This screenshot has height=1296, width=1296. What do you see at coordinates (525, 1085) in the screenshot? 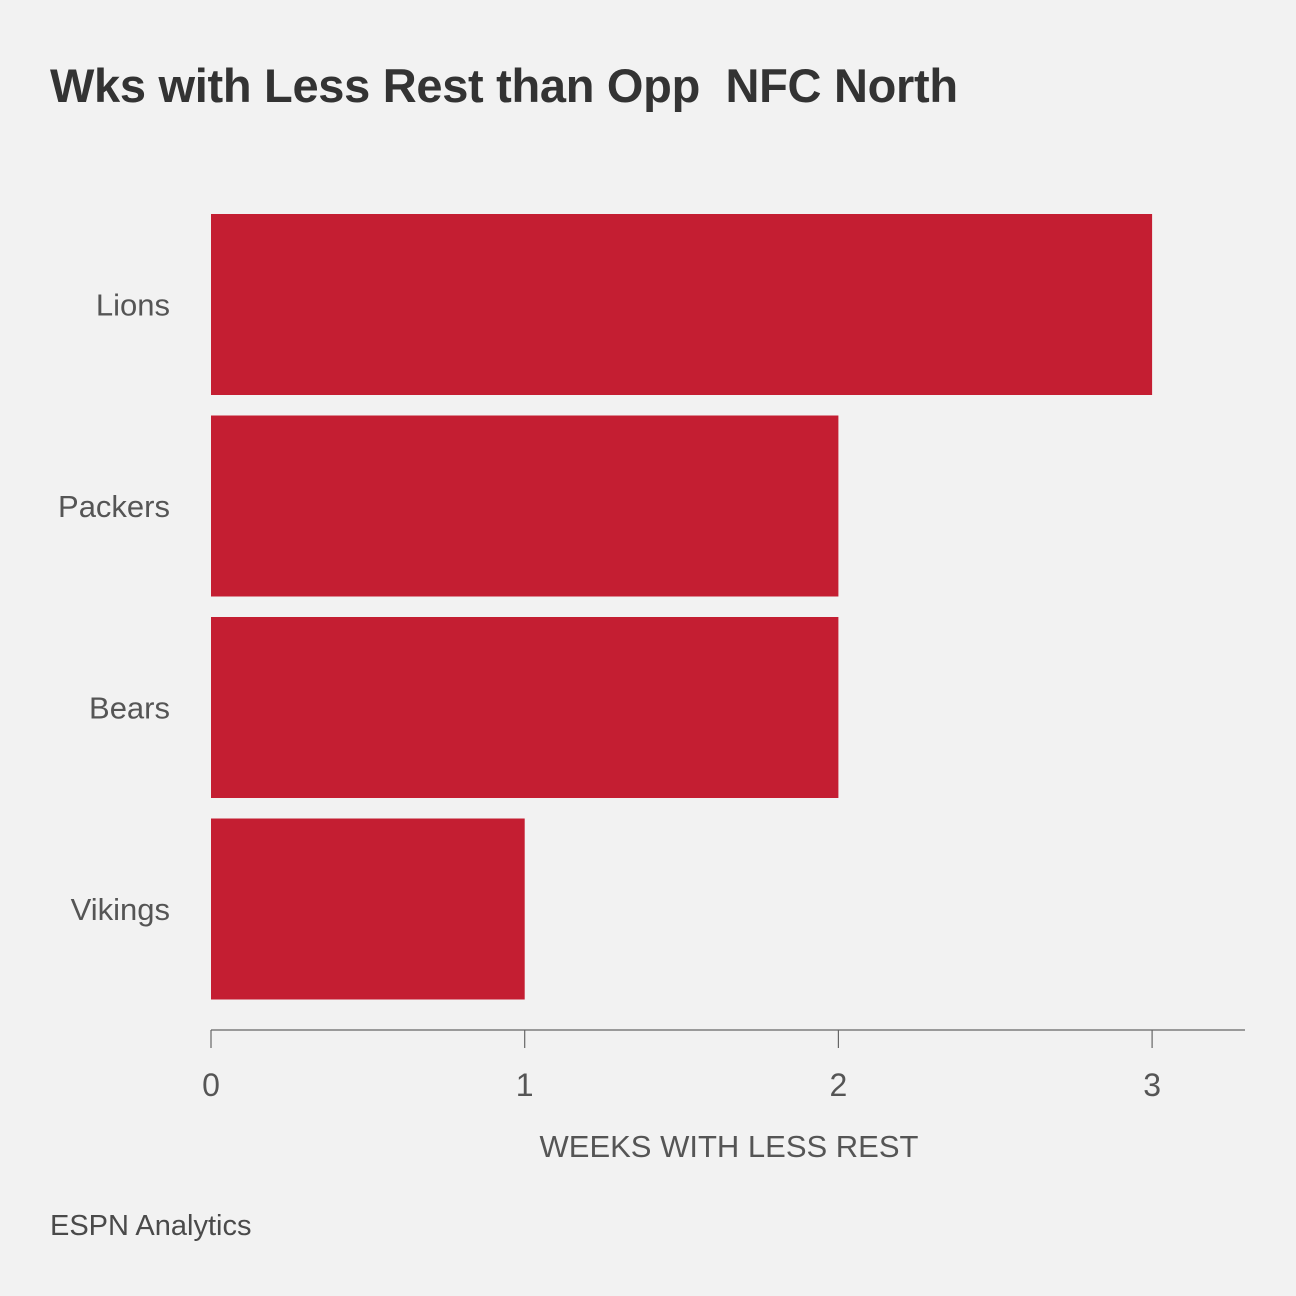
I see `x-tick-label: 1` at bounding box center [525, 1085].